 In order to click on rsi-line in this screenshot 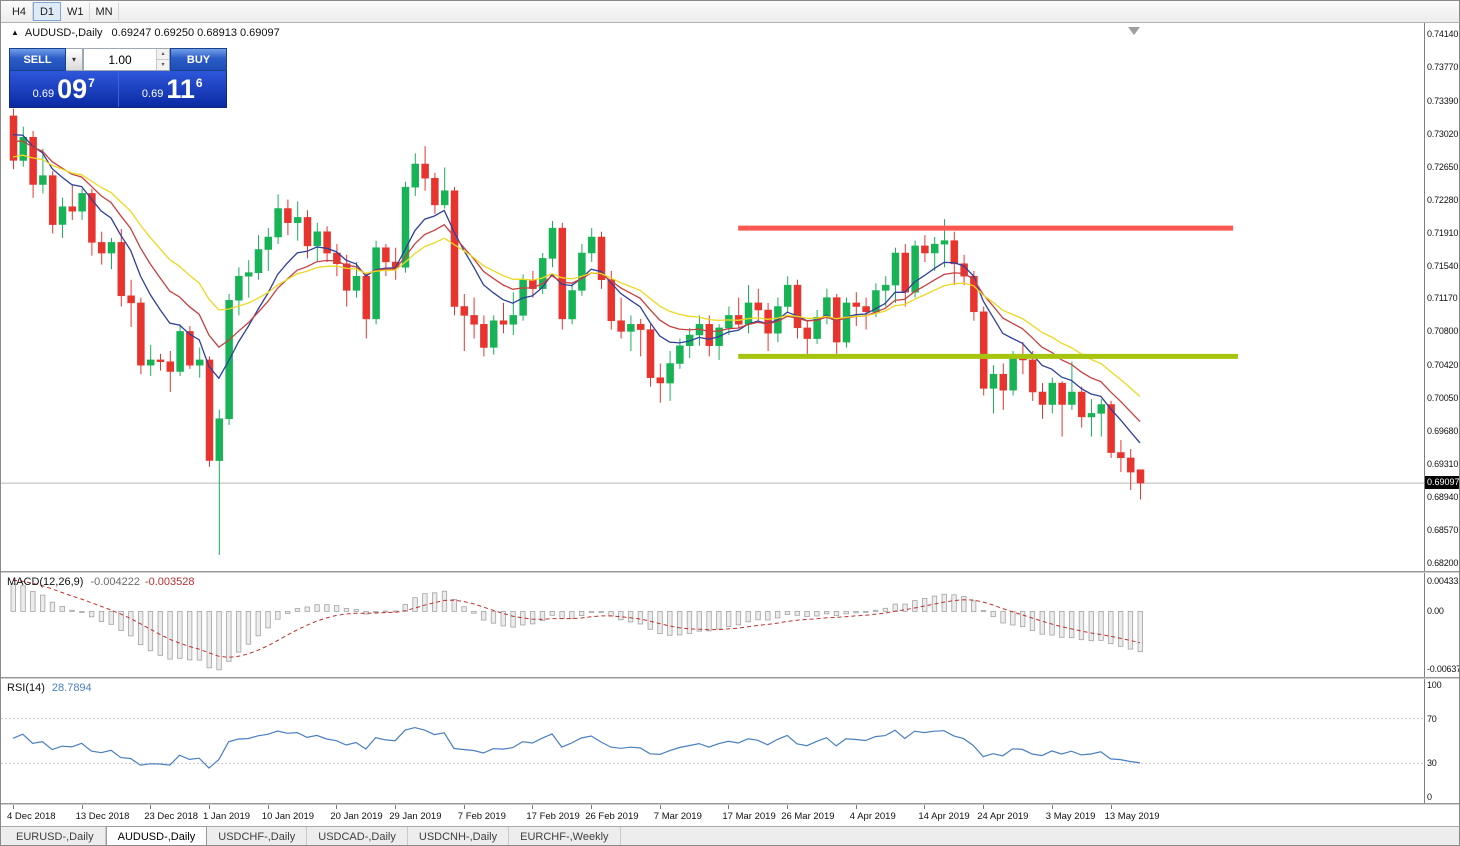, I will do `click(576, 747)`.